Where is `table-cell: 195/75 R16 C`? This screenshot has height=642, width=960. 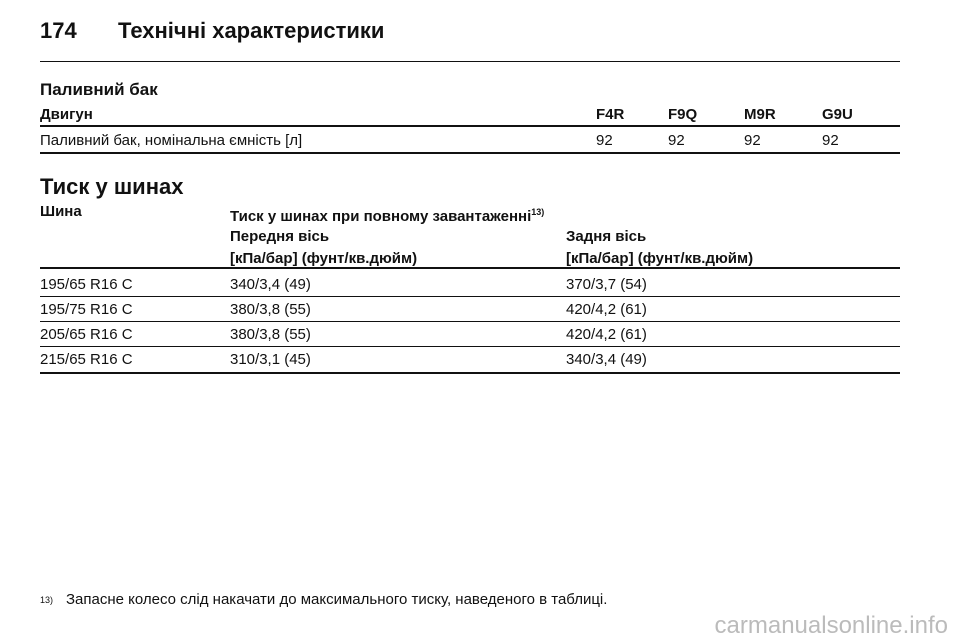
table-cell: 195/75 R16 C is located at coordinates (86, 309).